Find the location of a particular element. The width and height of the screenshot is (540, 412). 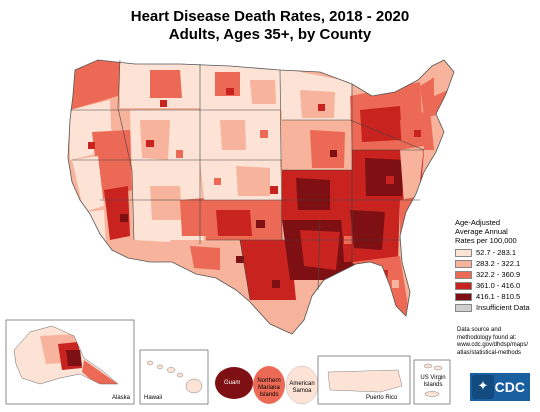

usvi-label-line-1: US Virgin is located at coordinates (433, 378).